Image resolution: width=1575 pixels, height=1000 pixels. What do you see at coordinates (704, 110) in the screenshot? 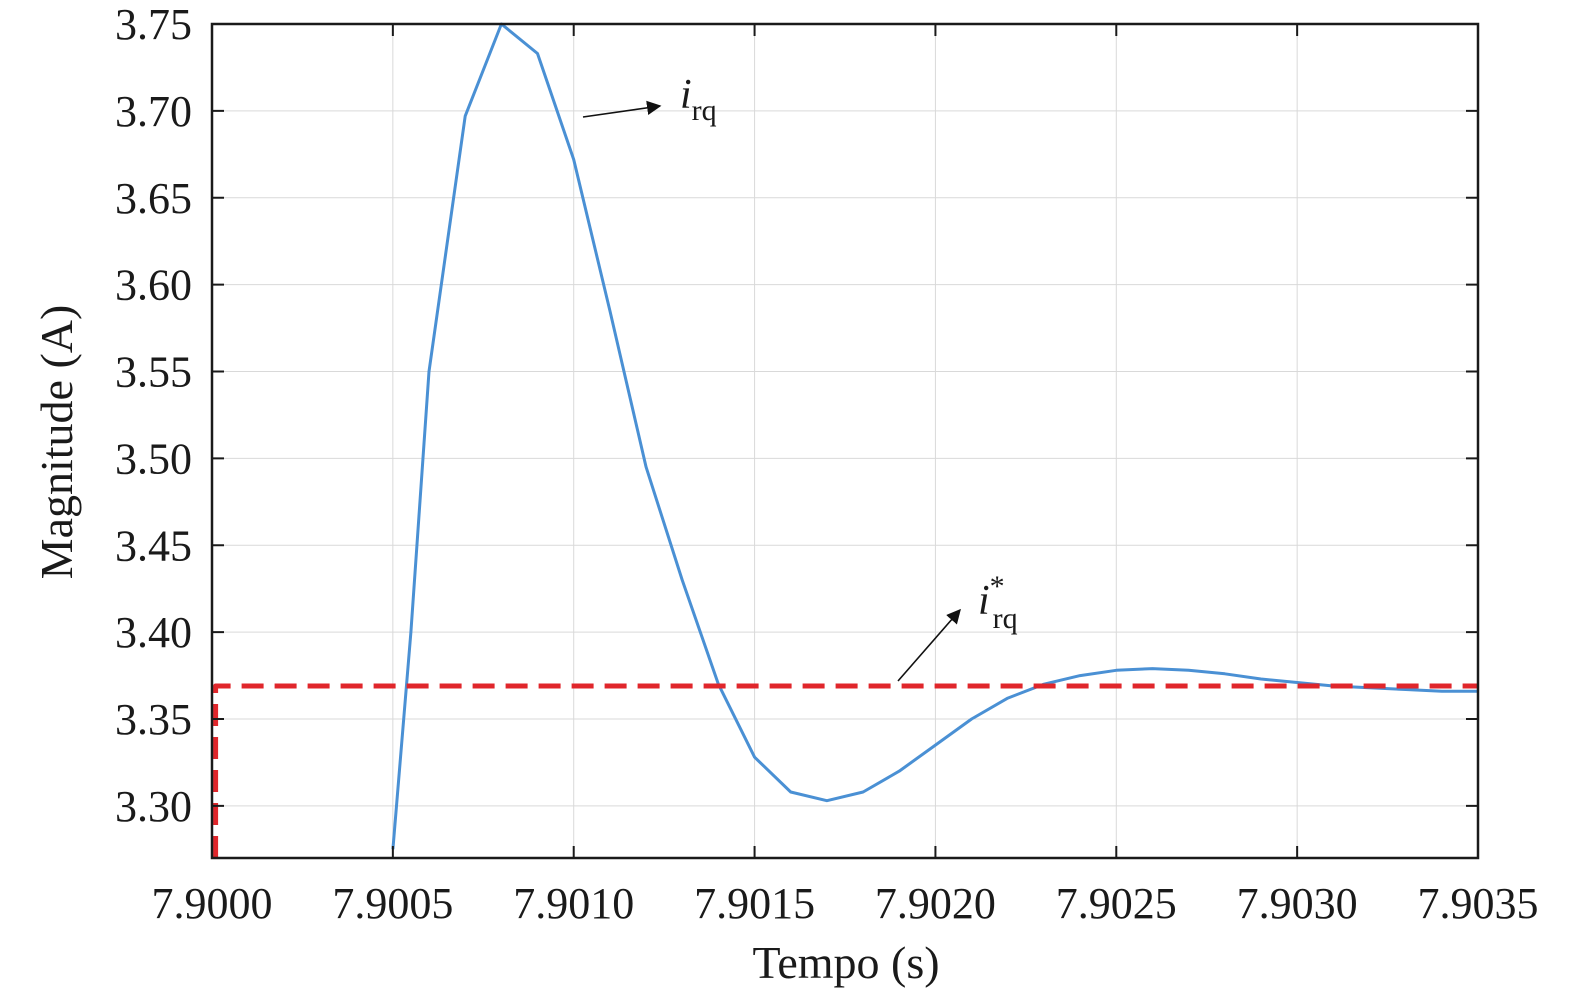
I see `annotation-irq-subscript: rq` at bounding box center [704, 110].